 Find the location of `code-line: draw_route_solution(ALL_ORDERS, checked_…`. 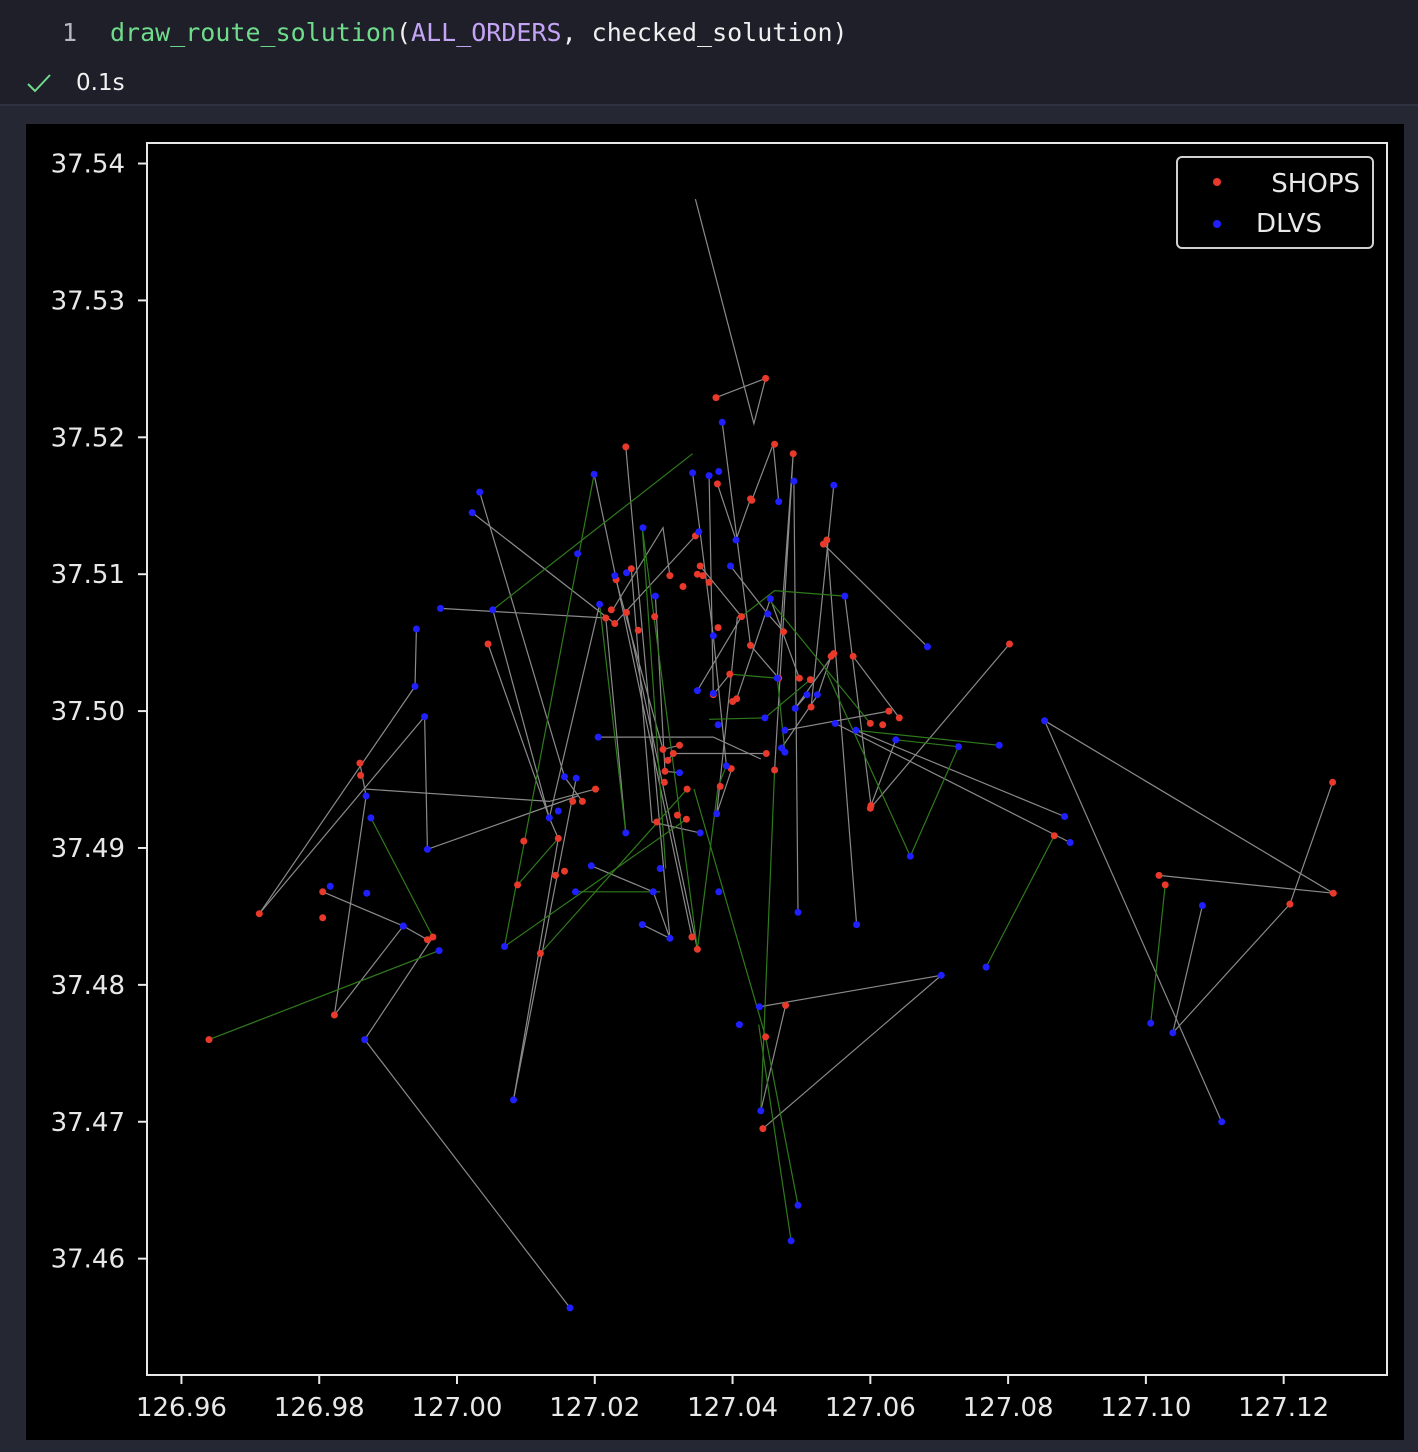

code-line: draw_route_solution(ALL_ORDERS, checked_… is located at coordinates (479, 32).